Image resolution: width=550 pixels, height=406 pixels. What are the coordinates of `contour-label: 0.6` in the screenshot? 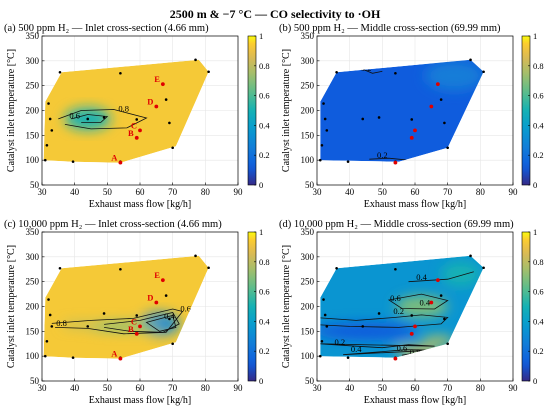 It's located at (395, 298).